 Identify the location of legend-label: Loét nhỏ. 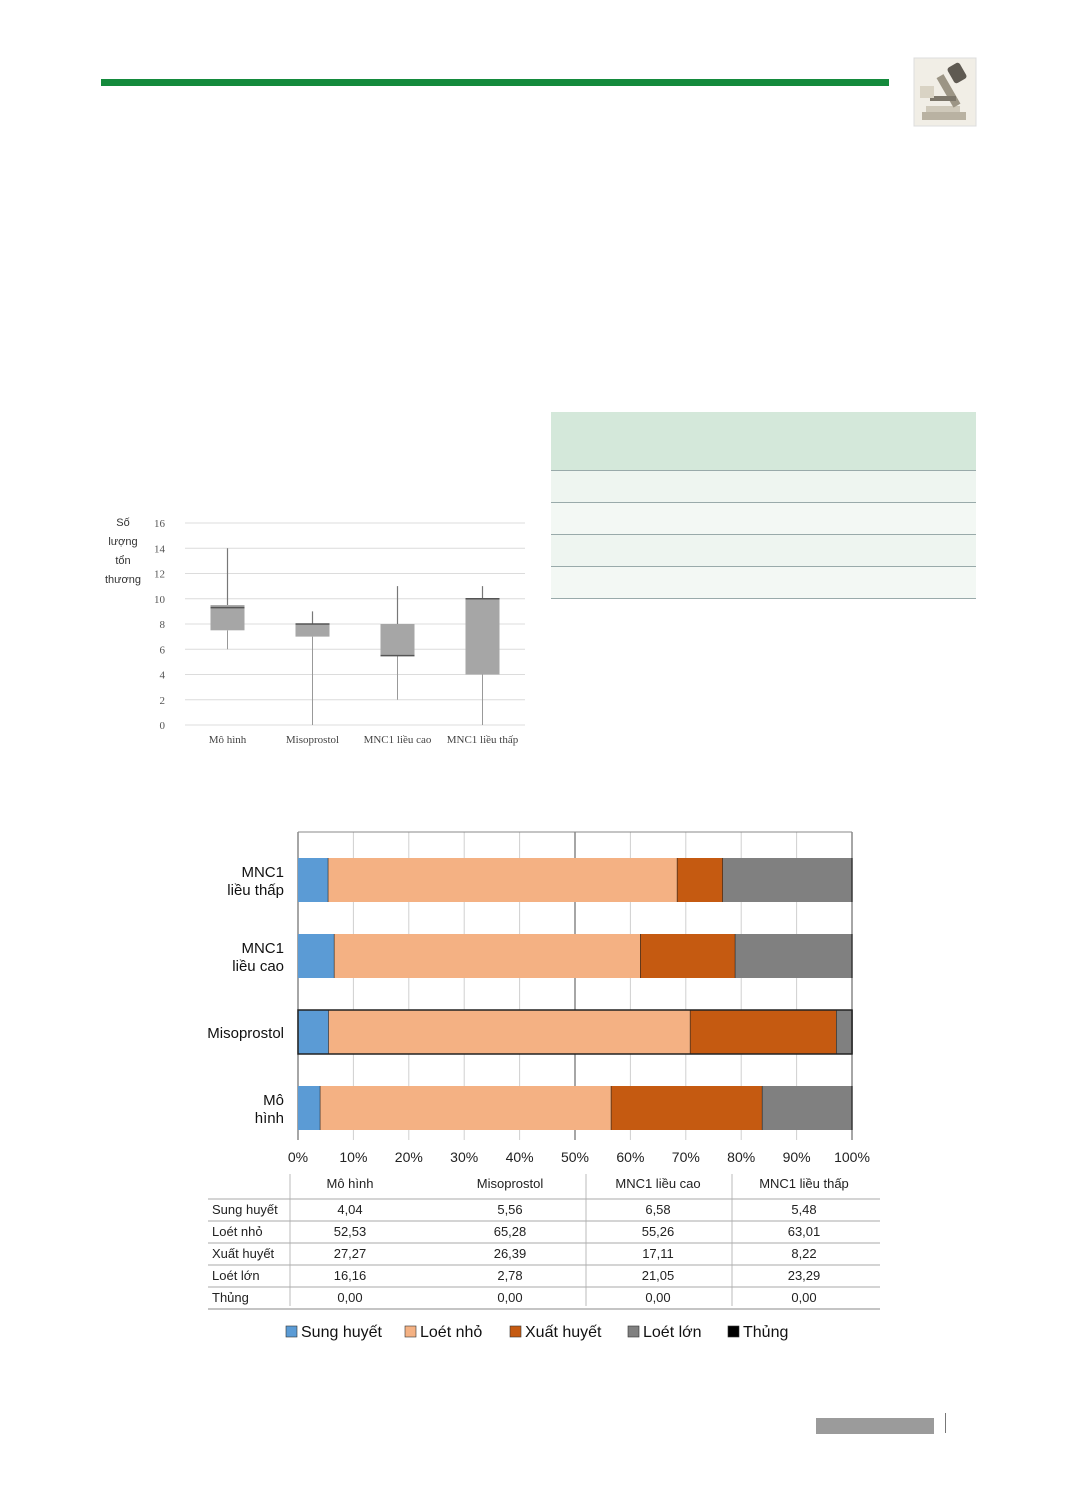
(451, 1332).